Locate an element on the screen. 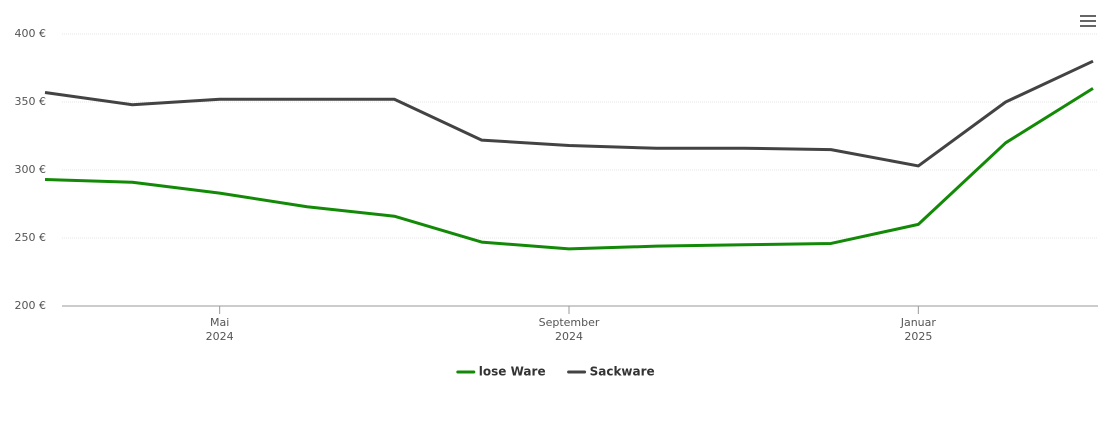  legend-item: lose Ware is located at coordinates (501, 372).